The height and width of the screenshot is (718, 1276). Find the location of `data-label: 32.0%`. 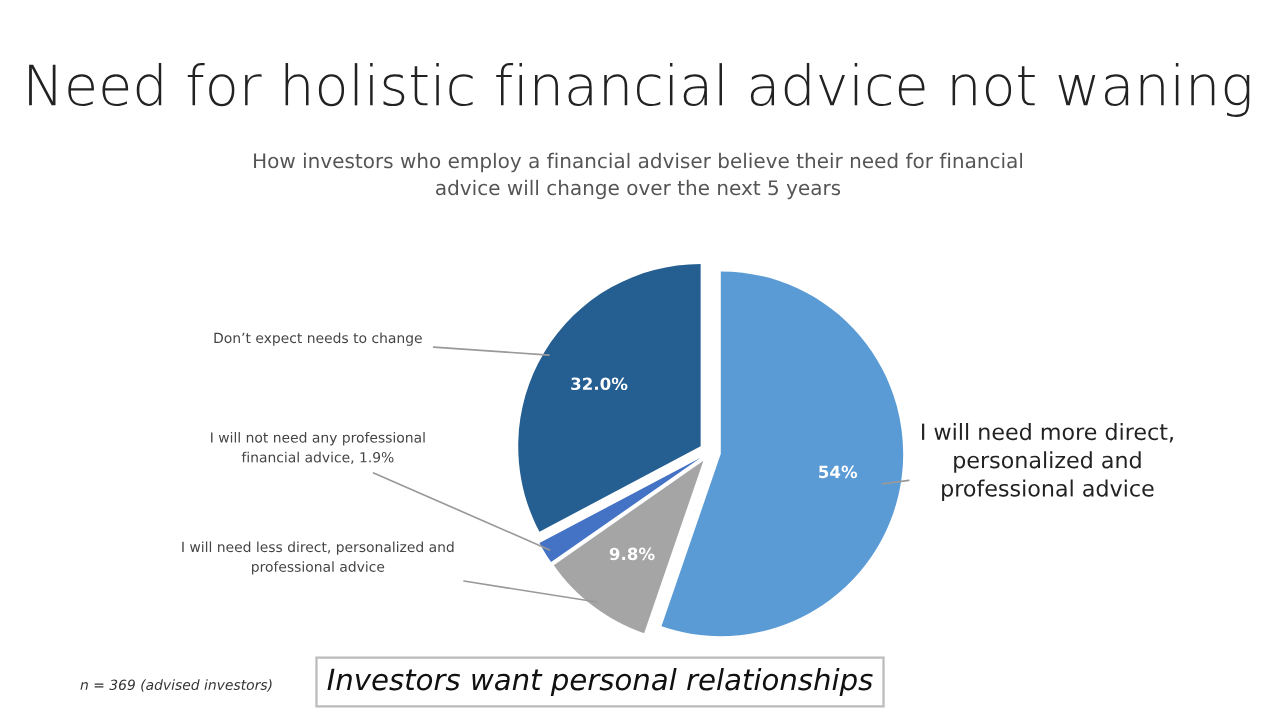

data-label: 32.0% is located at coordinates (599, 384).